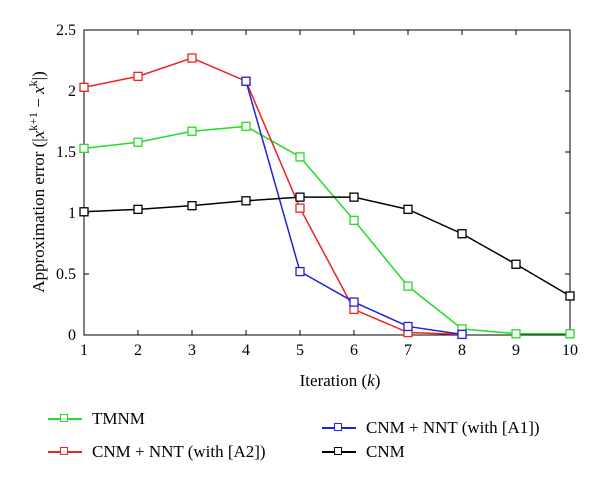 This screenshot has height=481, width=600. I want to click on x-tick-label: 7, so click(408, 350).